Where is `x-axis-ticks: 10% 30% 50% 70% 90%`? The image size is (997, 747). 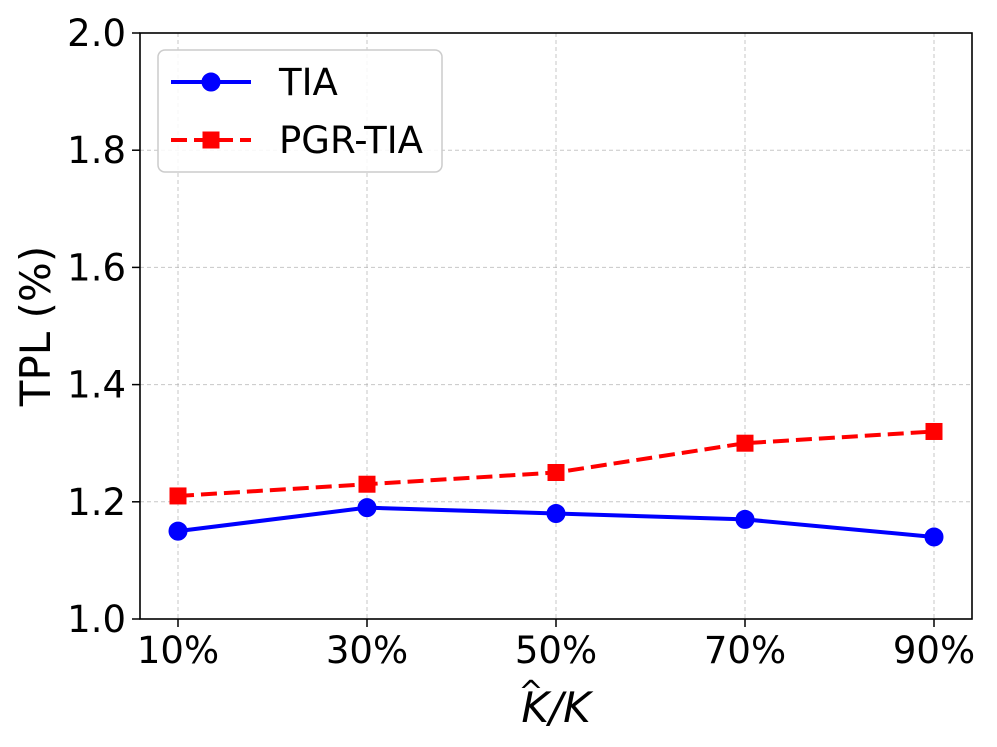 x-axis-ticks: 10% 30% 50% 70% 90% is located at coordinates (556, 645).